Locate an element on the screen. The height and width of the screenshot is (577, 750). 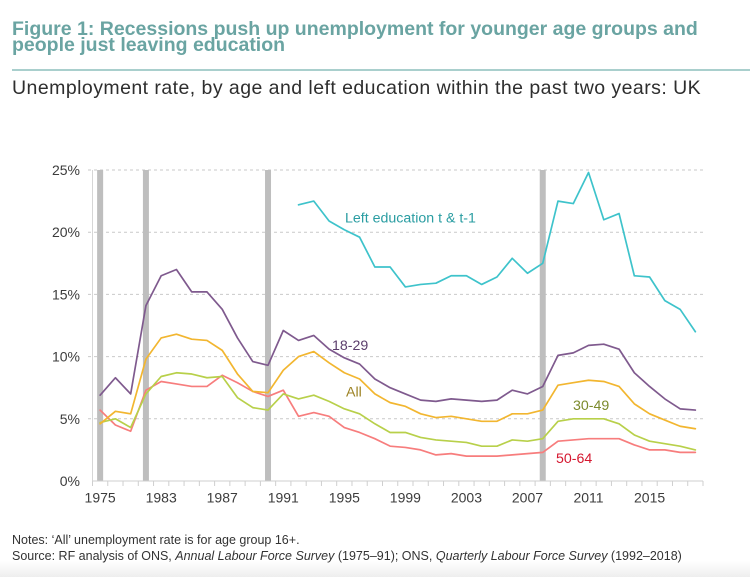
x-tick-label: 1991 is located at coordinates (283, 498).